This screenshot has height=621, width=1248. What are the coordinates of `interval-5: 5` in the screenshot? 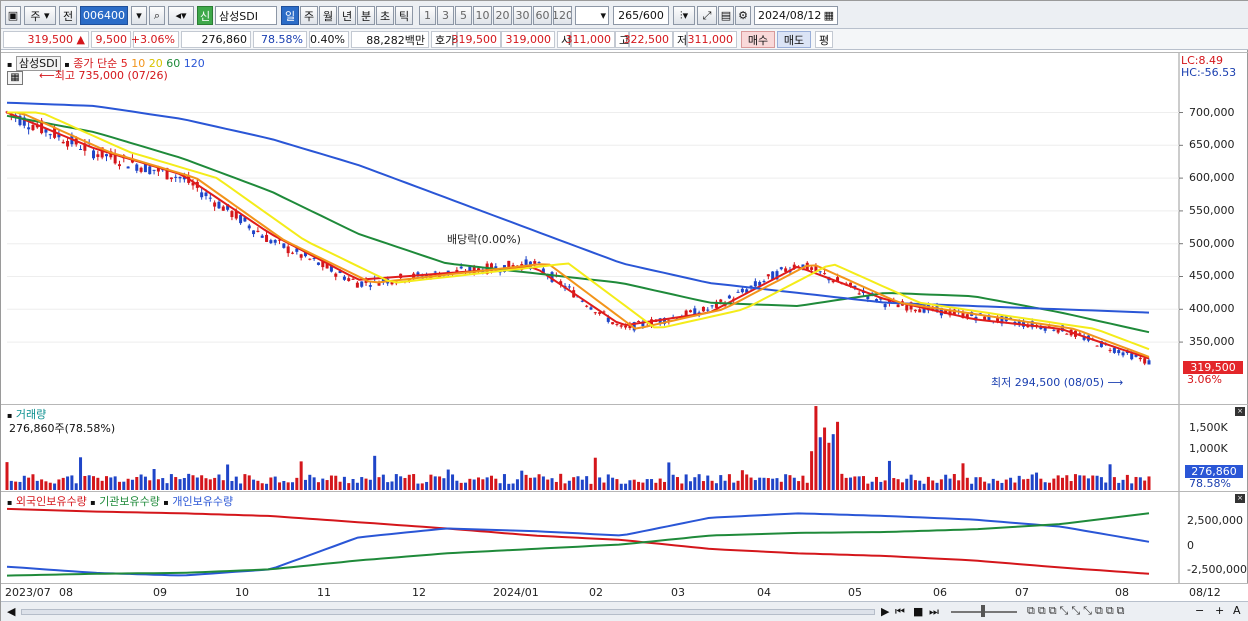 It's located at (463, 15).